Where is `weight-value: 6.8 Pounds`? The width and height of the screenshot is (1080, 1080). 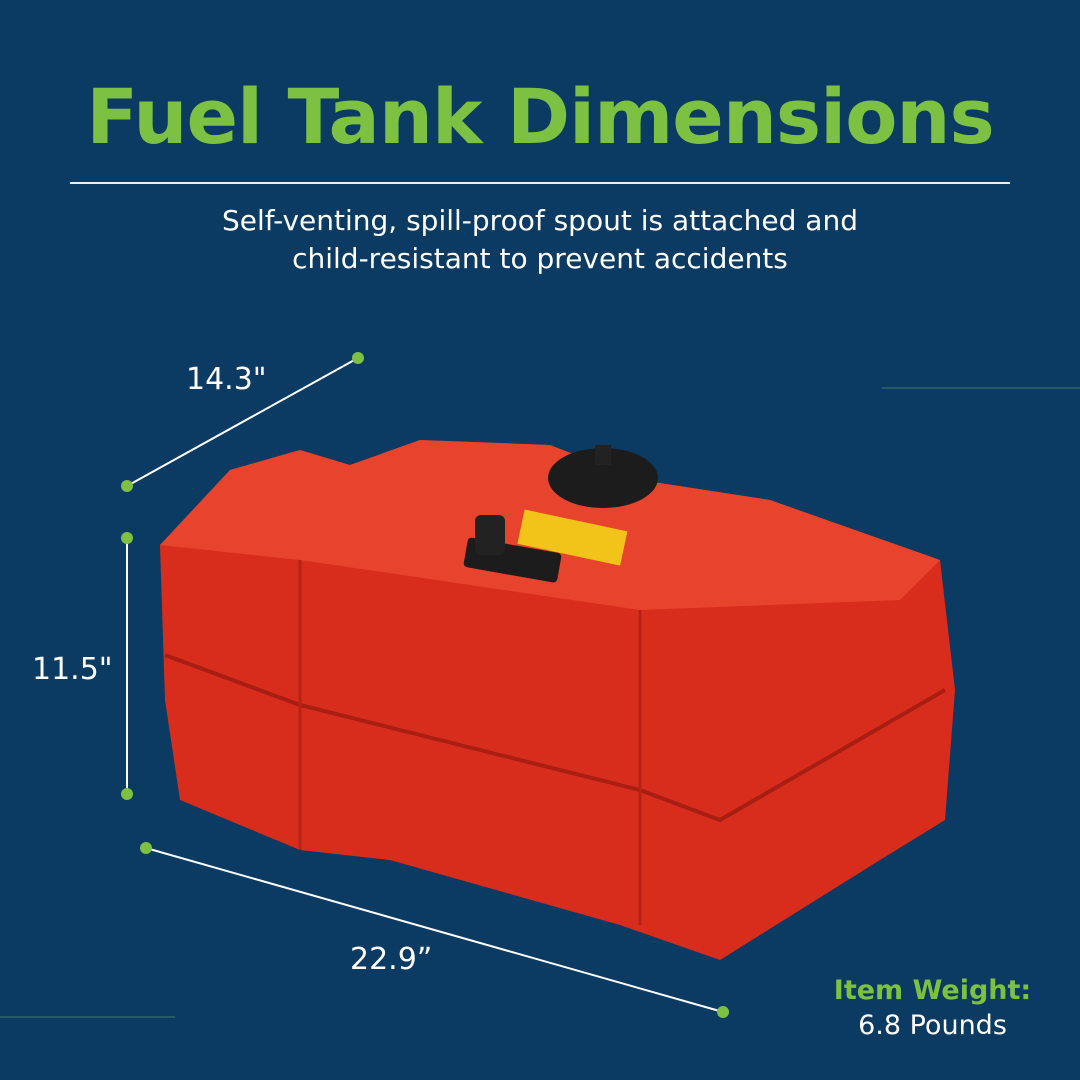 weight-value: 6.8 Pounds is located at coordinates (932, 1025).